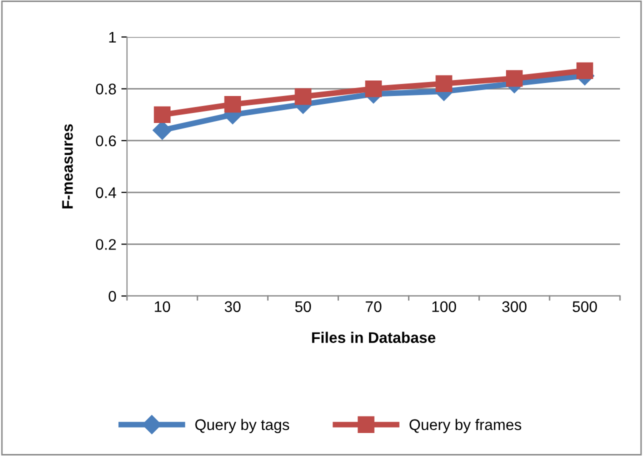 The image size is (643, 456). I want to click on x-axis-title: Files in Database, so click(374, 337).